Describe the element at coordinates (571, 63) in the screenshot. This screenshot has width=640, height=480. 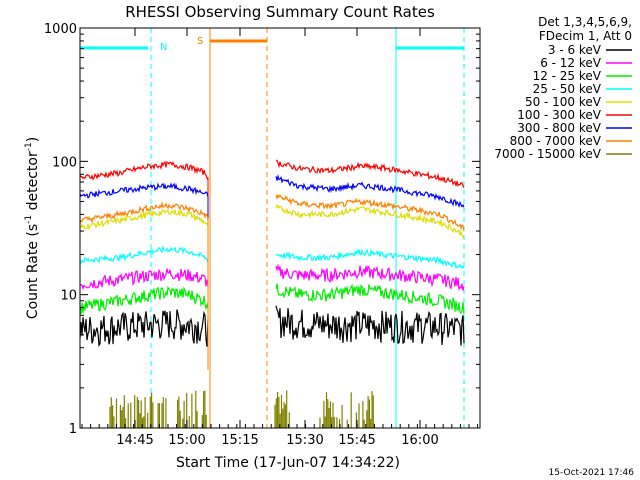
I see `legend-label: 6 - 12 keV` at that location.